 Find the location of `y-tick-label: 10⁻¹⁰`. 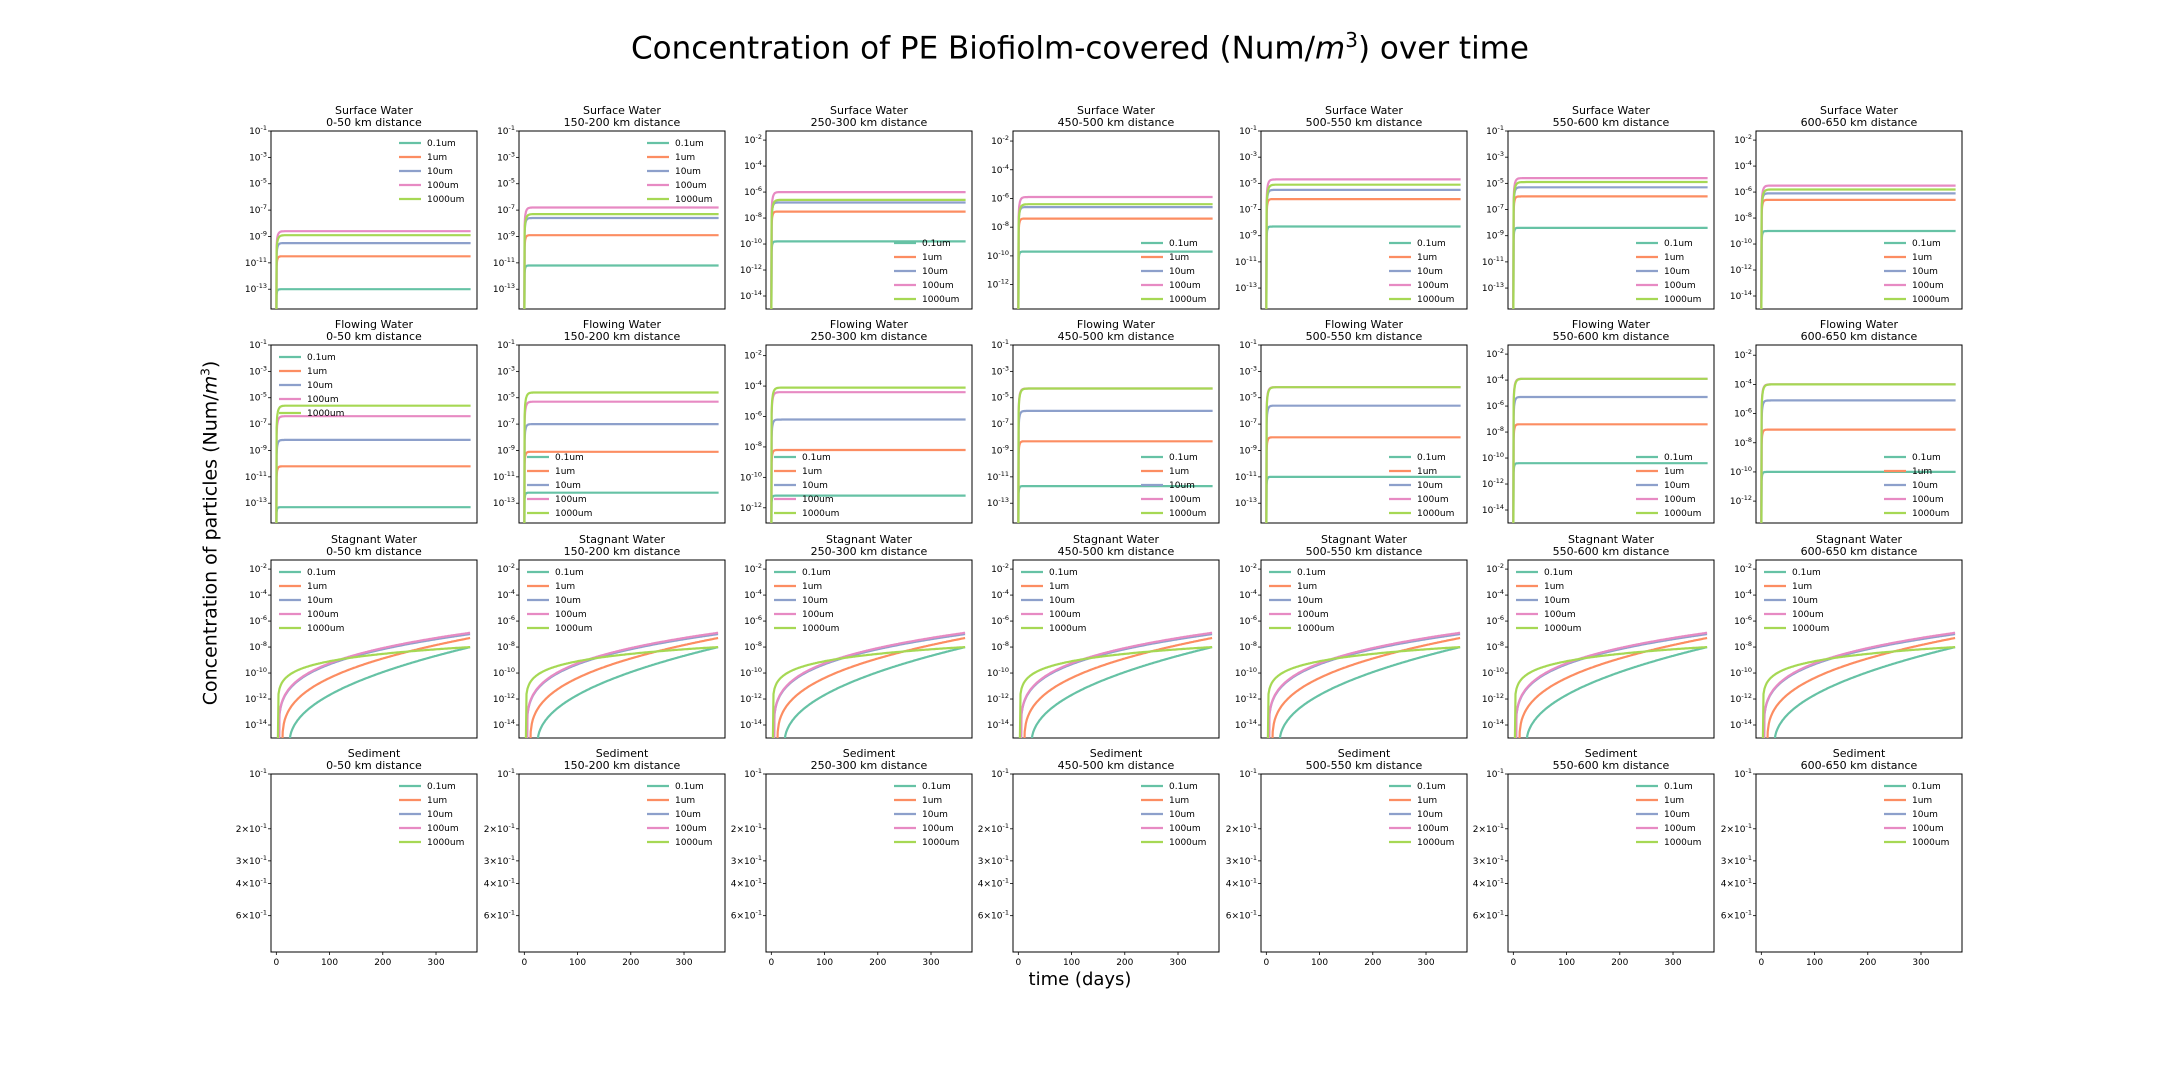

y-tick-label: 10⁻¹⁰ is located at coordinates (751, 476).